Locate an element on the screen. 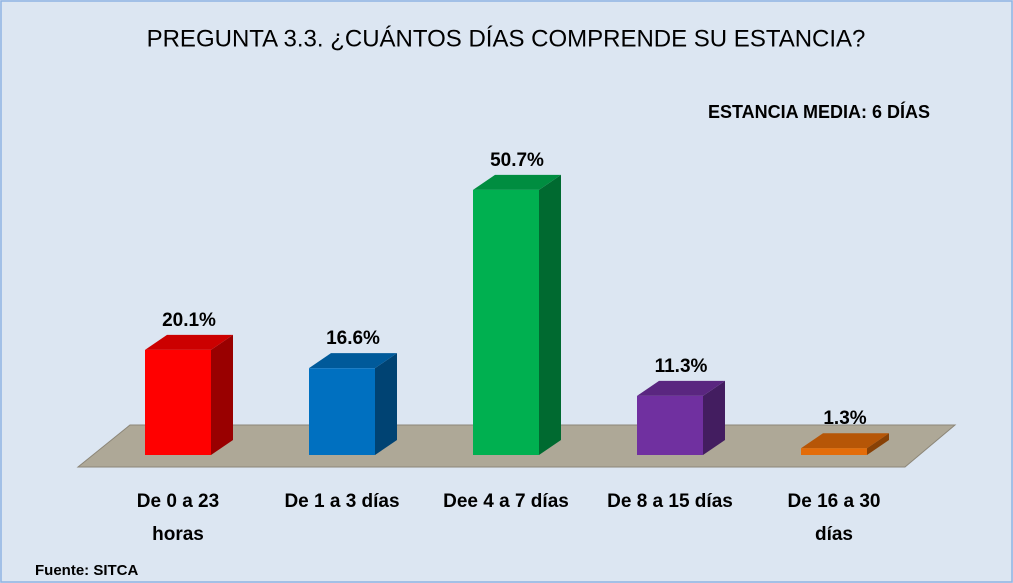 This screenshot has width=1013, height=583. x-tick-label: De 1 a 3 días is located at coordinates (342, 501).